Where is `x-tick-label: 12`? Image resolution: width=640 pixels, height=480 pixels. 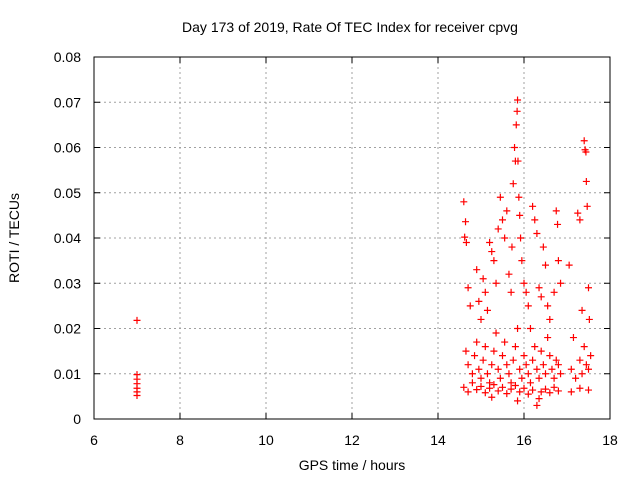
x-tick-label: 12 is located at coordinates (352, 440).